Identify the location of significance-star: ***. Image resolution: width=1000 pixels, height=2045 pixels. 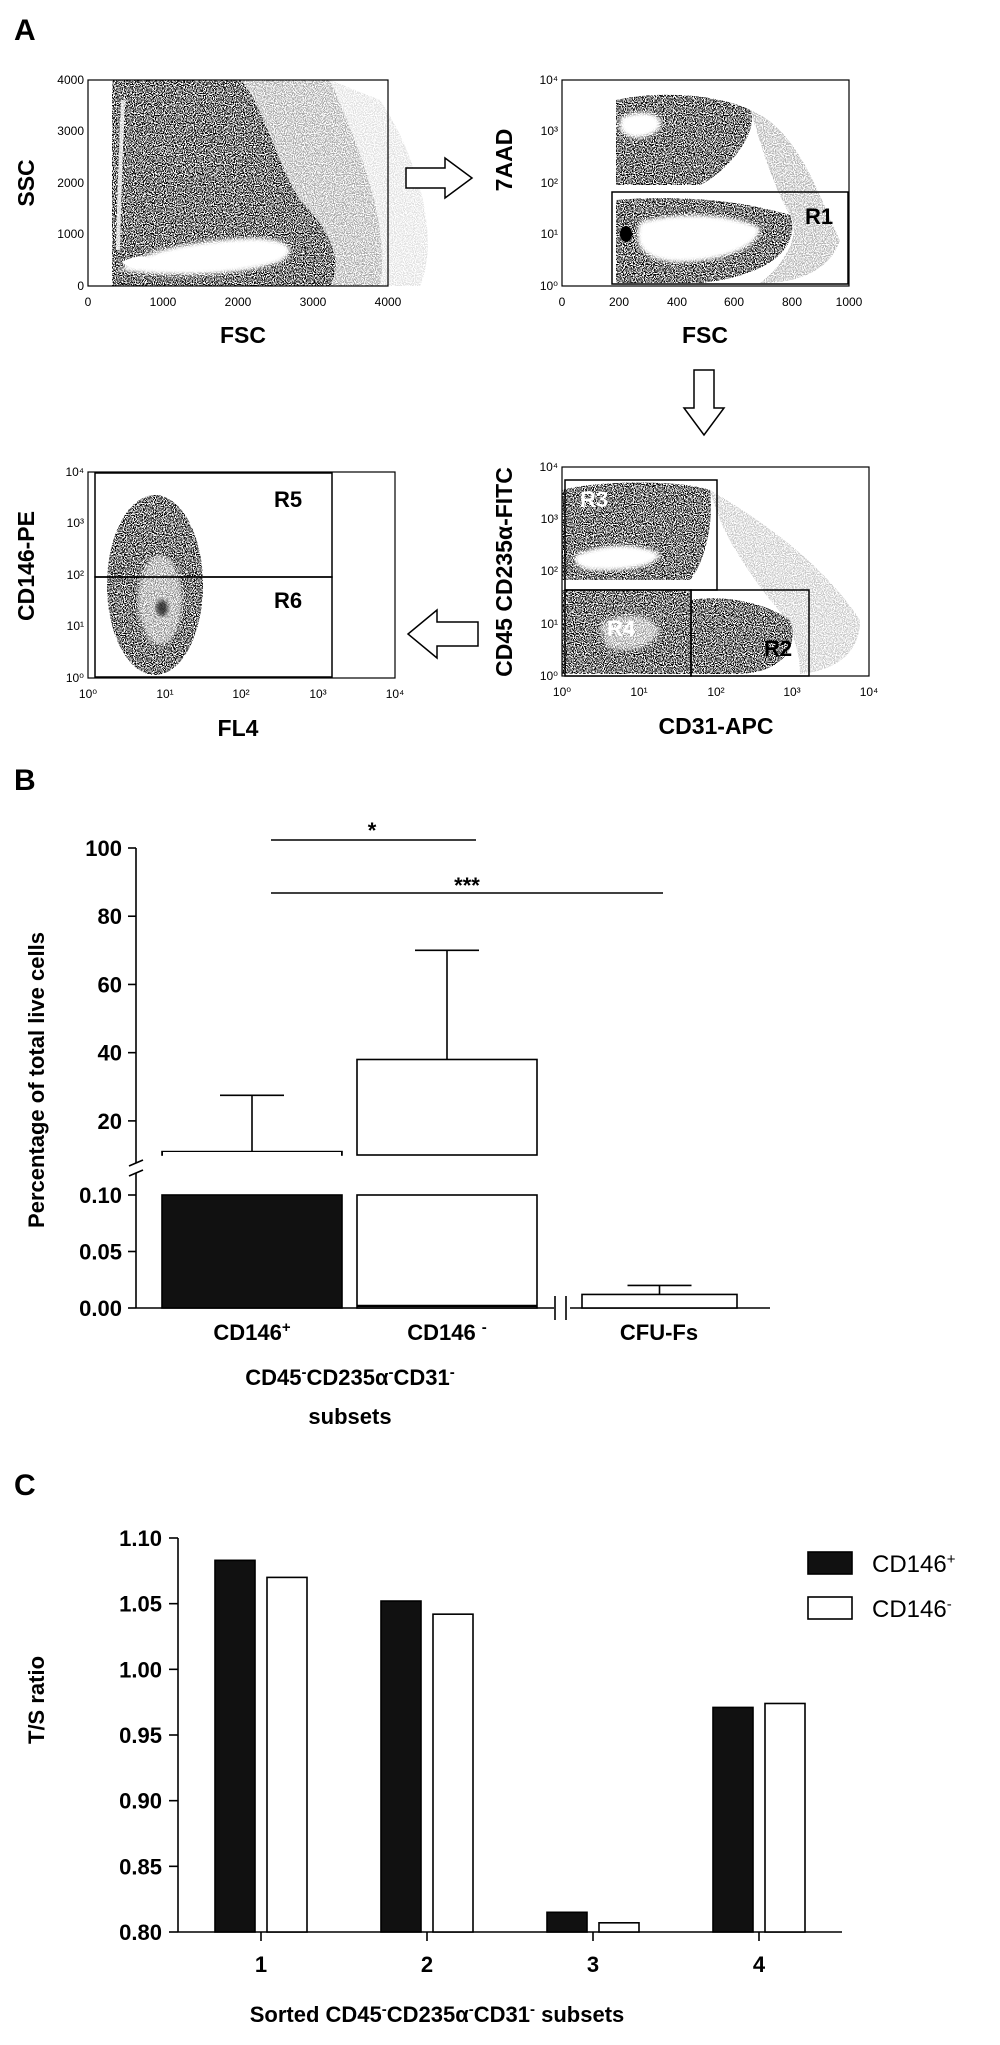
(467, 885).